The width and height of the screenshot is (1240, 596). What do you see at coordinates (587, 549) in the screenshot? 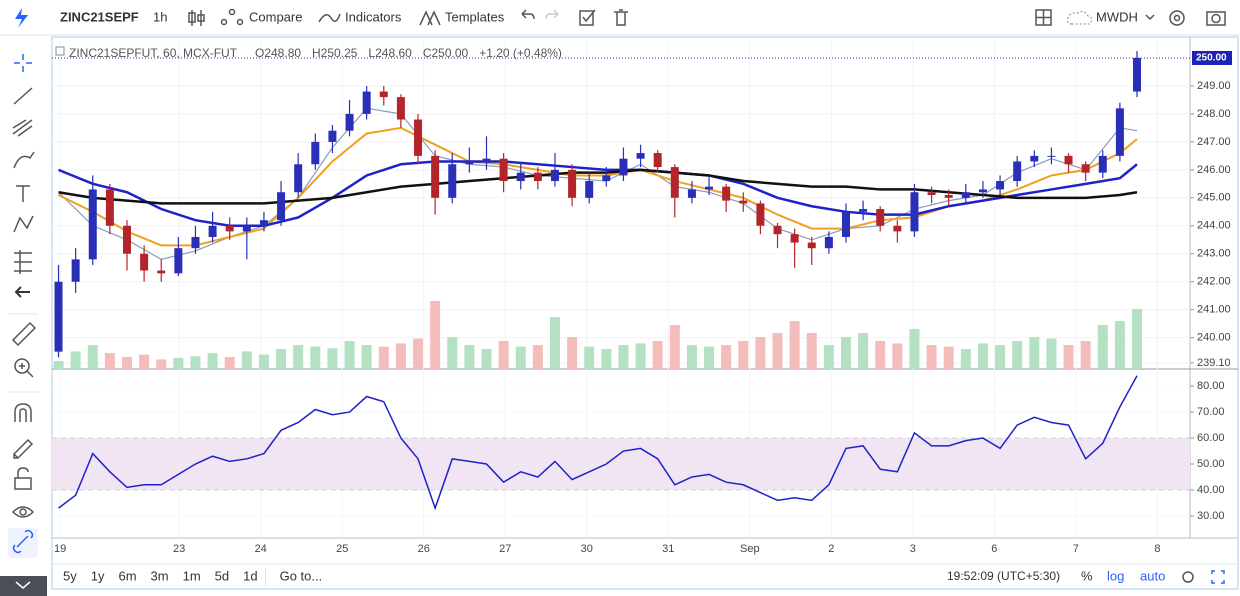
I see `x-tick-label: 30` at bounding box center [587, 549].